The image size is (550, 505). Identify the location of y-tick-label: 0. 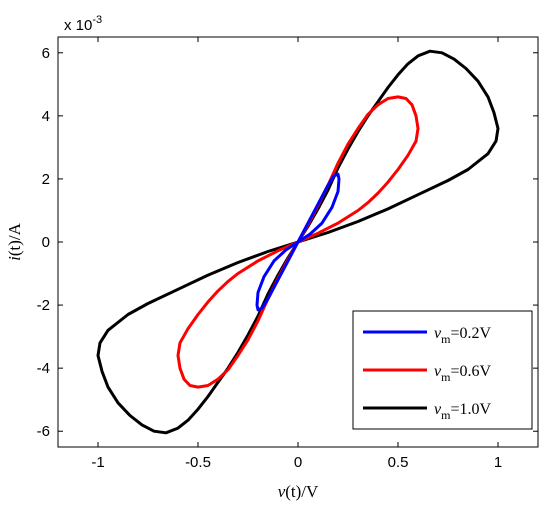
(46, 242).